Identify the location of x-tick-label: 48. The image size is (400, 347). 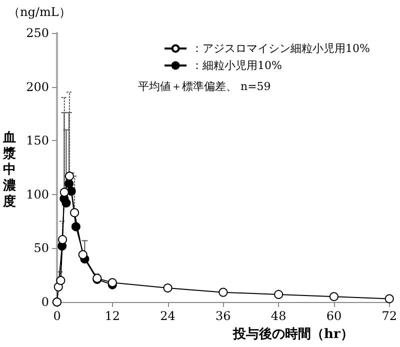
(278, 316).